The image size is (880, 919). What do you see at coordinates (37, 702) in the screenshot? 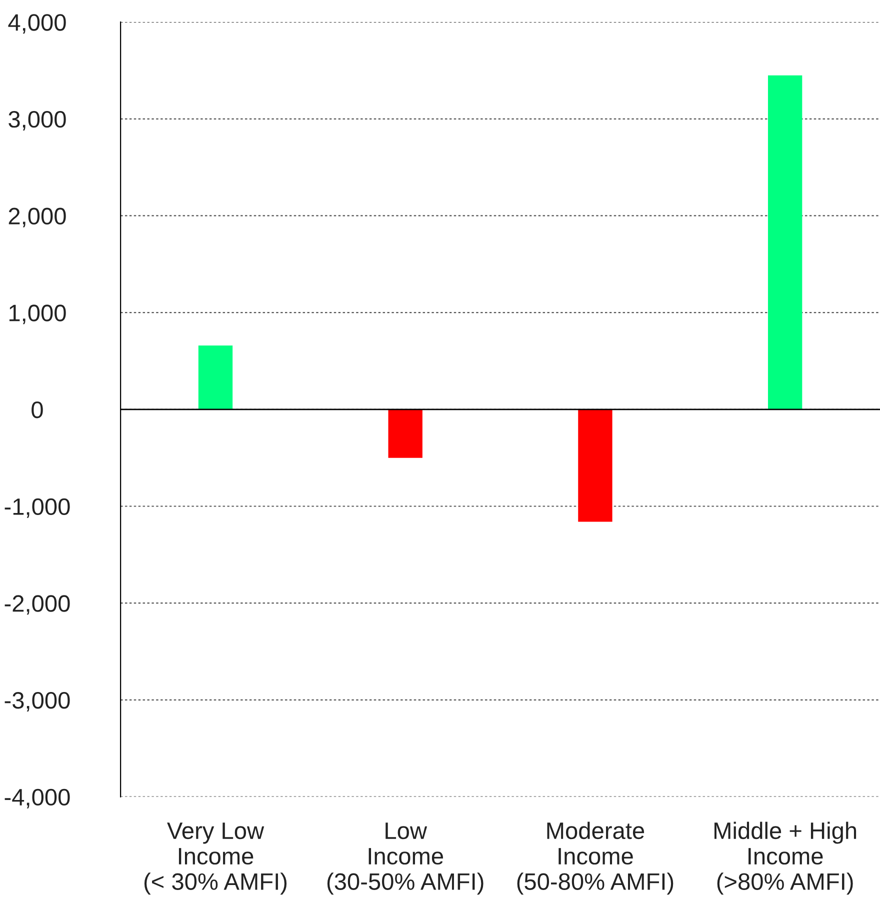
I see `y-tick-label: -3,000` at bounding box center [37, 702].